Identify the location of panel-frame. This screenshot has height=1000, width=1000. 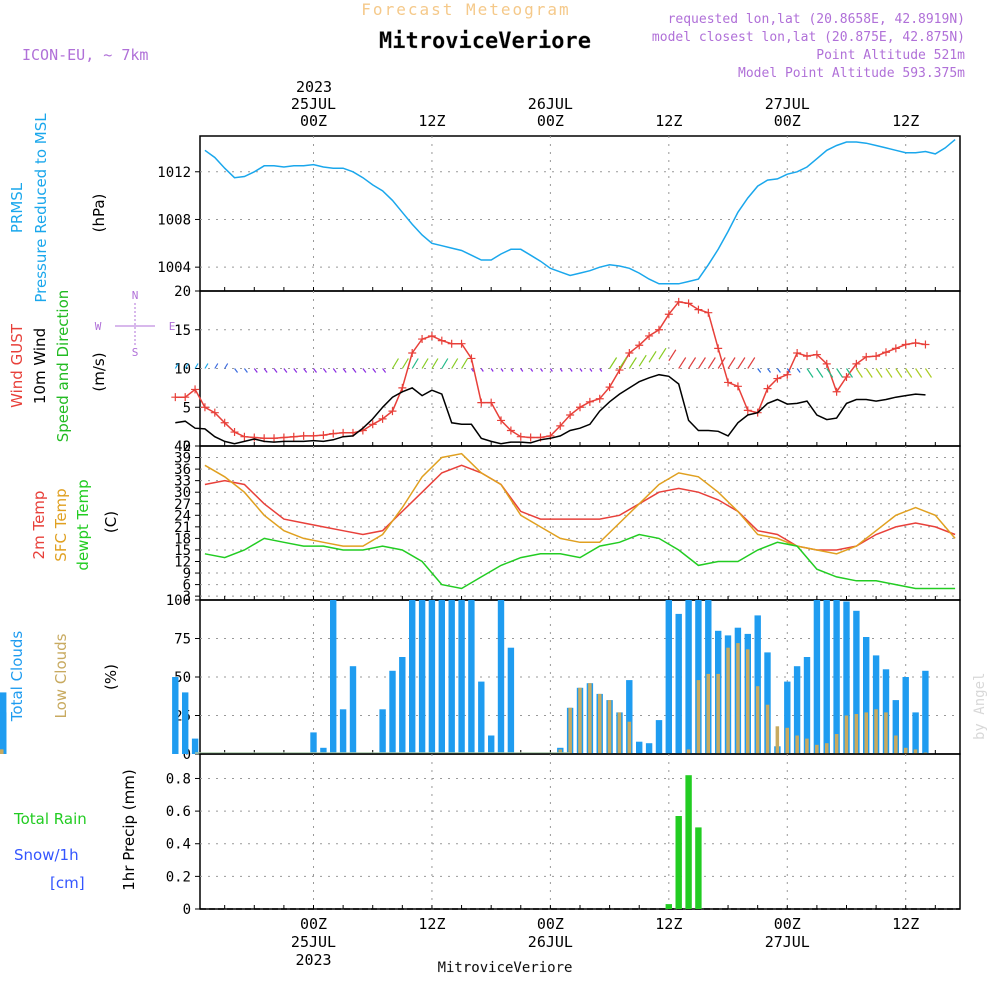
(580, 213).